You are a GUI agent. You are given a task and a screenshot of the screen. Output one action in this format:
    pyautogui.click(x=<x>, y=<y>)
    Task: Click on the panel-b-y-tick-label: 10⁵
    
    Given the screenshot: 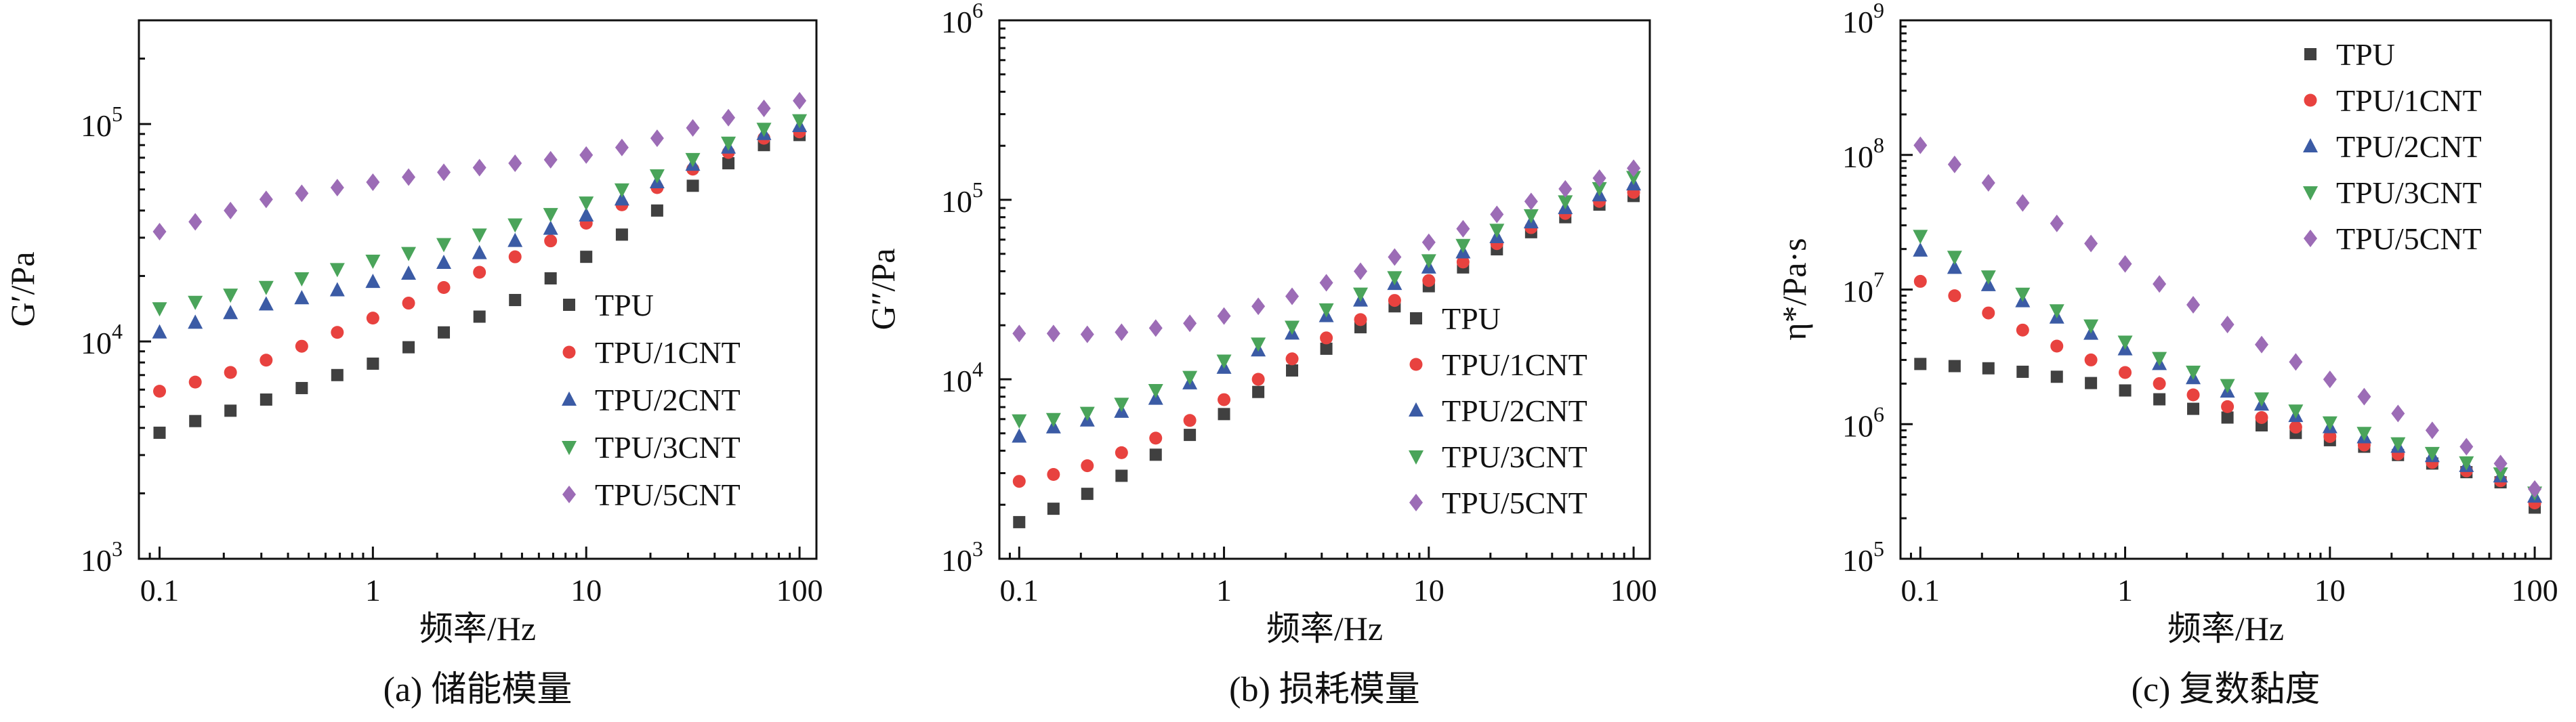 What is the action you would take?
    pyautogui.click(x=962, y=198)
    